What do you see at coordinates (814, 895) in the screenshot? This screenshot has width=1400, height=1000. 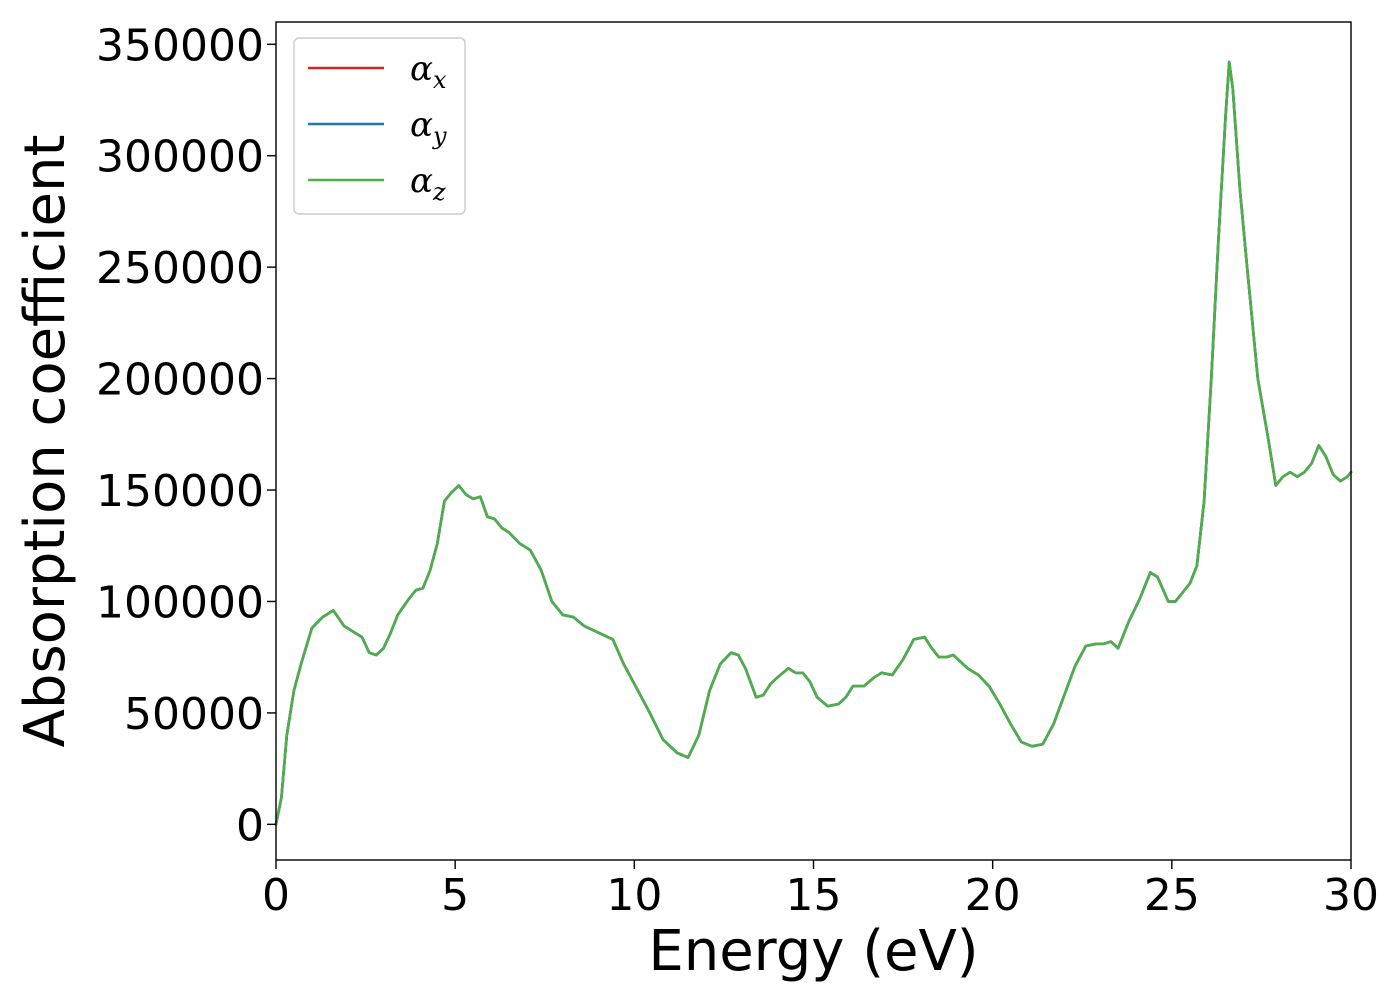 I see `x-tick-label: 15` at bounding box center [814, 895].